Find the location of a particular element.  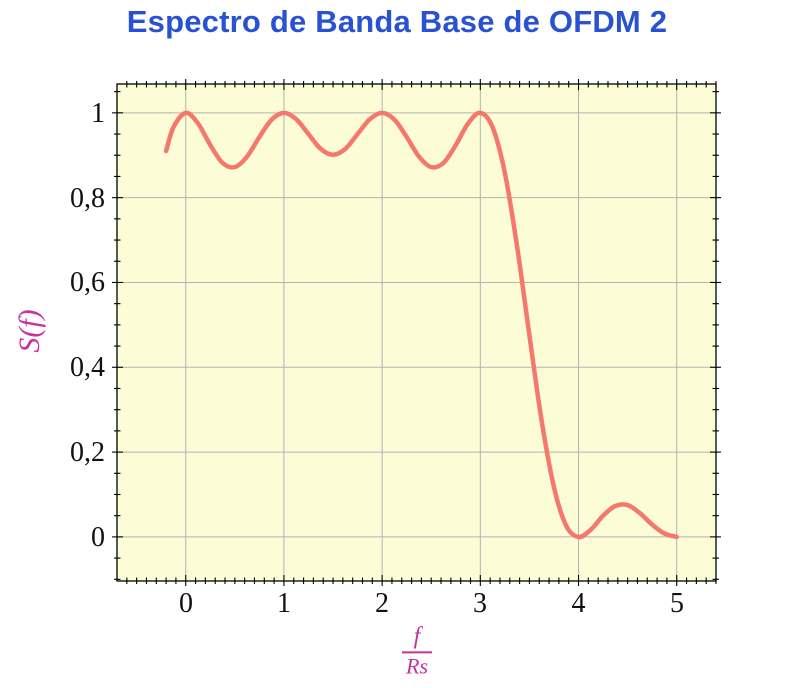

y-tick-labels: 0 0,2 0,4 0,6 0,8 1 is located at coordinates (87, 325).